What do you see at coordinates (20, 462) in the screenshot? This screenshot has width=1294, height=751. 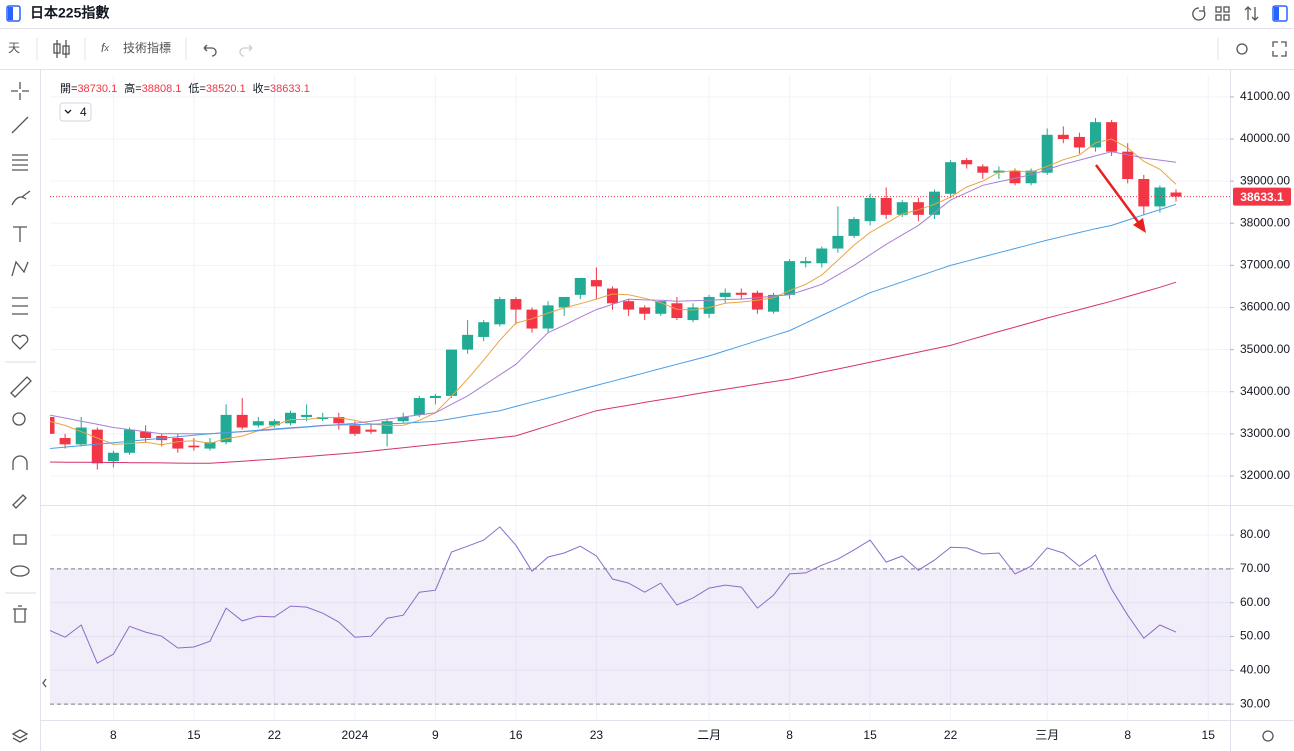 I see `magnet-tool` at bounding box center [20, 462].